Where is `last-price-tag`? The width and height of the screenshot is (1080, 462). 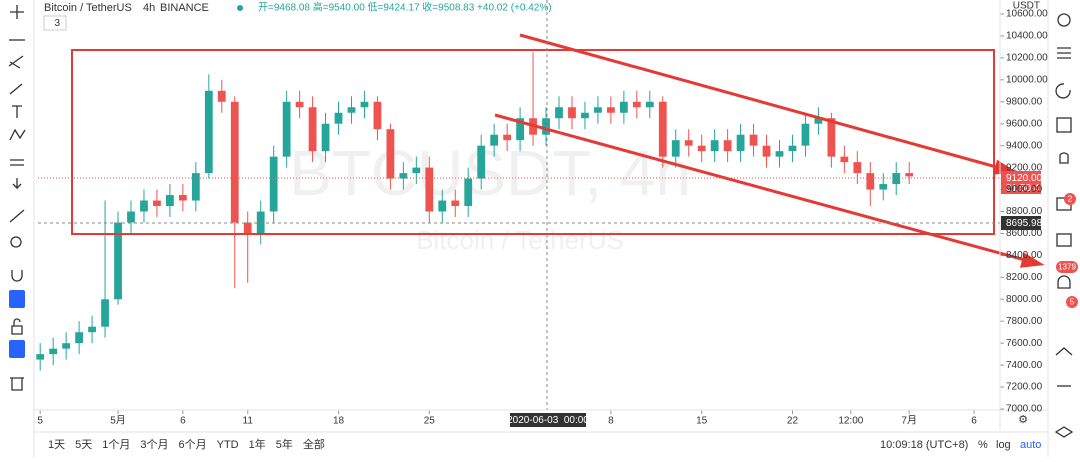
last-price-tag is located at coordinates (1021, 178).